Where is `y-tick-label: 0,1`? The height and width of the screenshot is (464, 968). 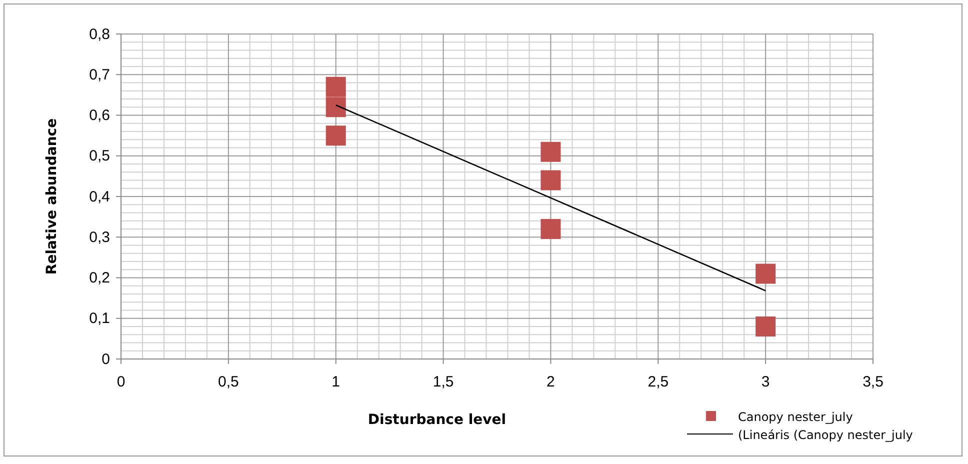 y-tick-label: 0,1 is located at coordinates (99, 319).